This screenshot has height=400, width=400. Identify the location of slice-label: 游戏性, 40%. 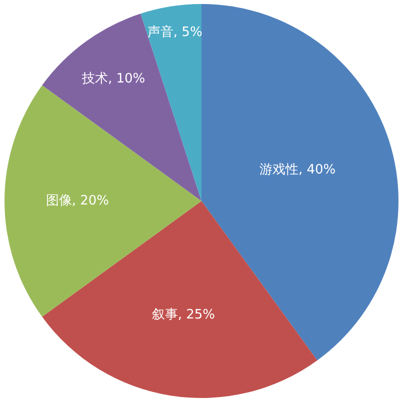
(297, 170).